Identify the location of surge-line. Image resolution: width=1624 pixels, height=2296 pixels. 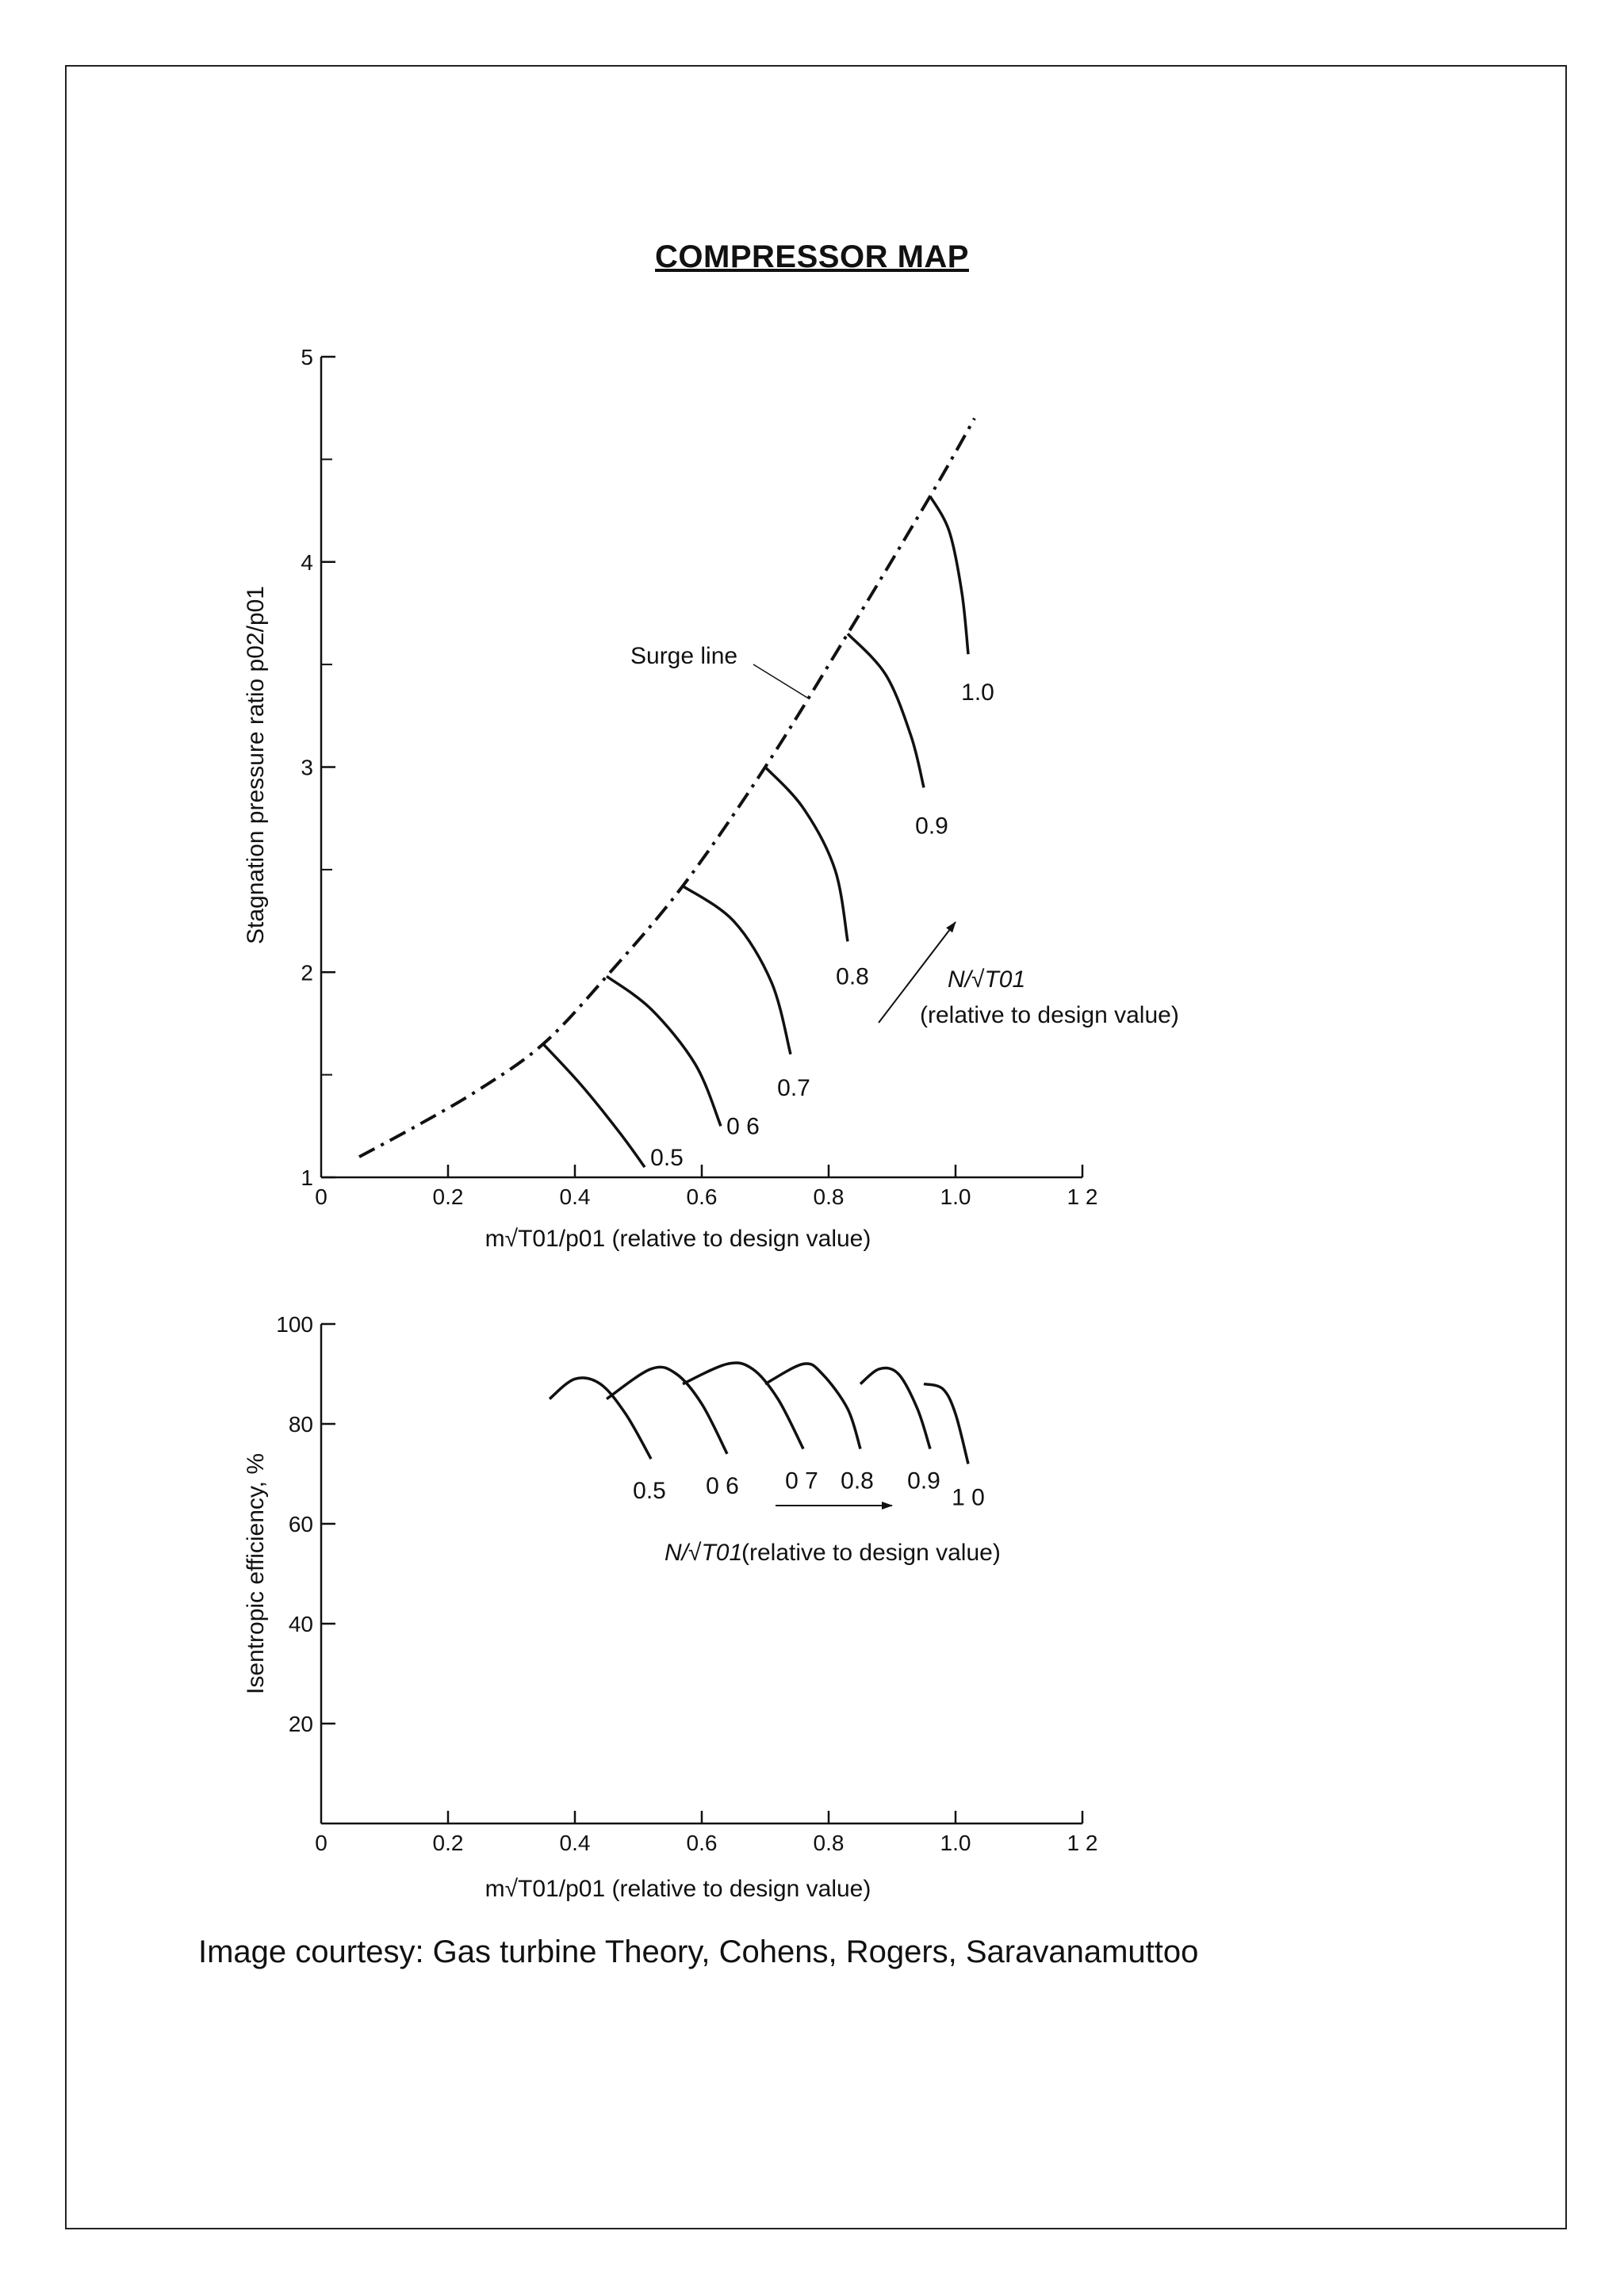
(667, 788).